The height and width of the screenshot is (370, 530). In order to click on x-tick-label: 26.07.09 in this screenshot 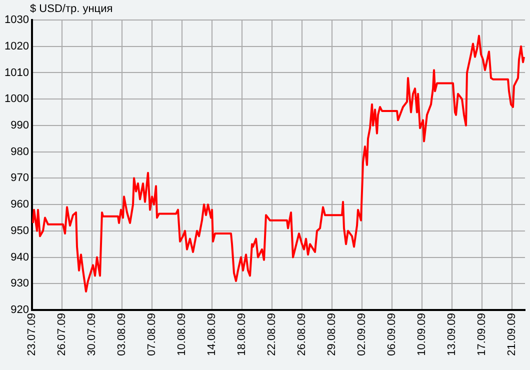, I will do `click(62, 334)`.